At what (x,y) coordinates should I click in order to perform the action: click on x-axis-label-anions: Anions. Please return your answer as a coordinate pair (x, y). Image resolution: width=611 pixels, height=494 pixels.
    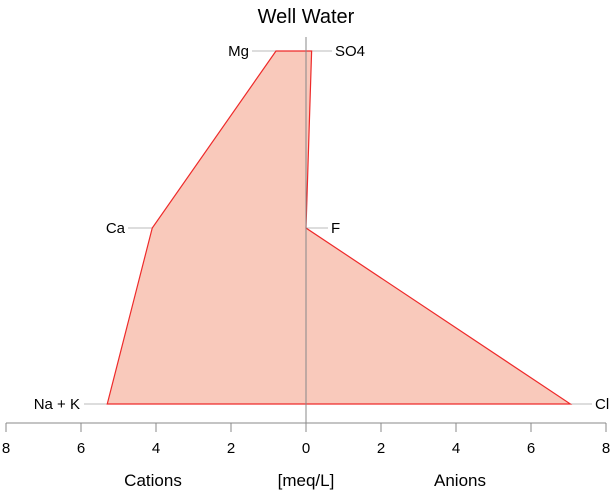
    Looking at the image, I should click on (460, 480).